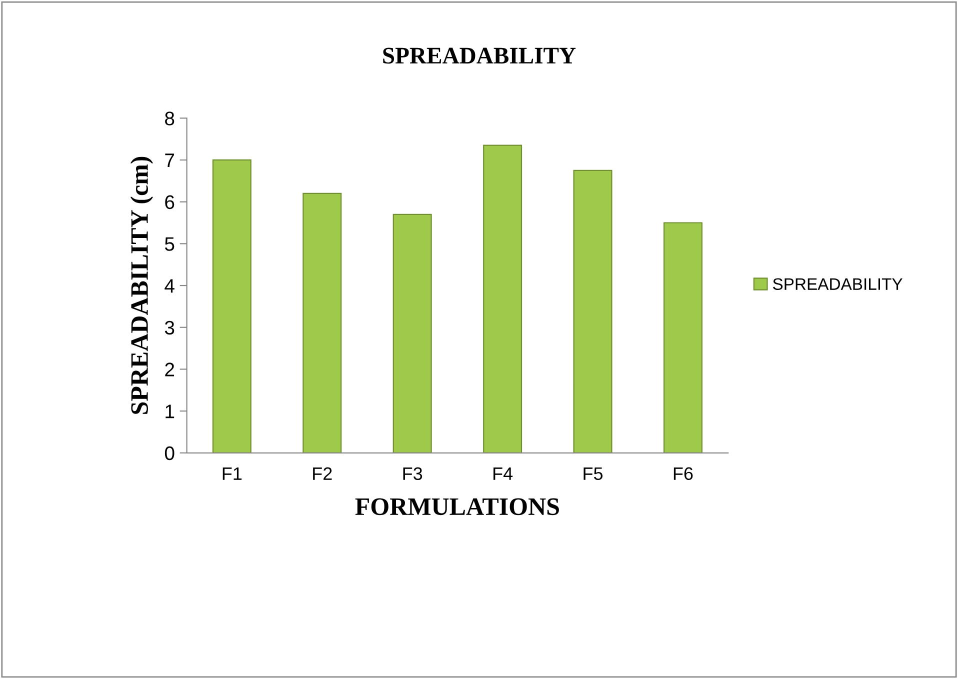  Describe the element at coordinates (170, 411) in the screenshot. I see `y-tick-label: 1` at that location.